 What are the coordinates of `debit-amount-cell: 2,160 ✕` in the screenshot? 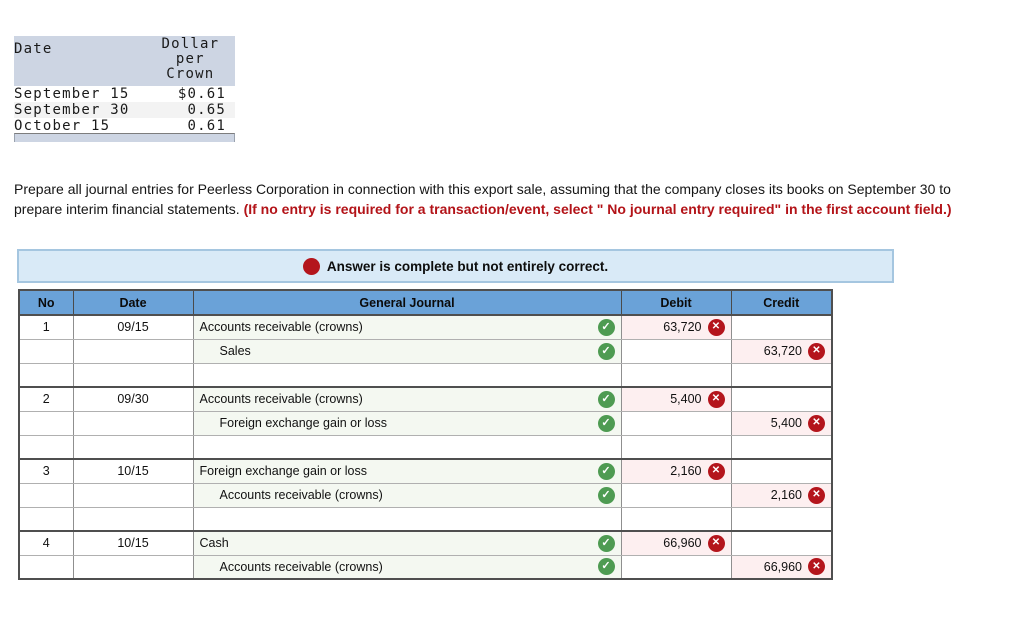 It's located at (676, 471).